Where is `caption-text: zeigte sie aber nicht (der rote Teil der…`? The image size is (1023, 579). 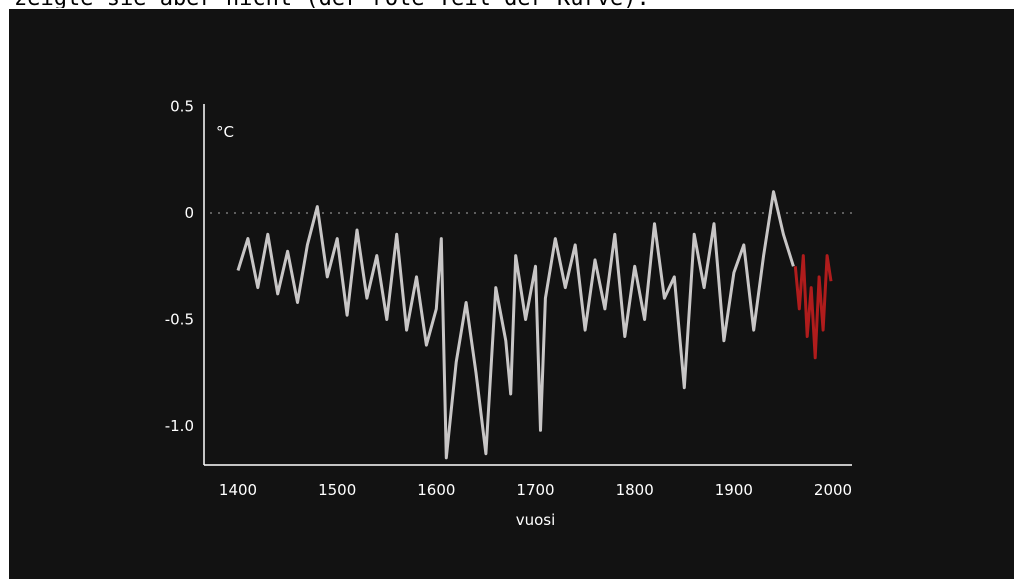
caption-text: zeigte sie aber nicht (der rote Teil der… is located at coordinates (514, 4).